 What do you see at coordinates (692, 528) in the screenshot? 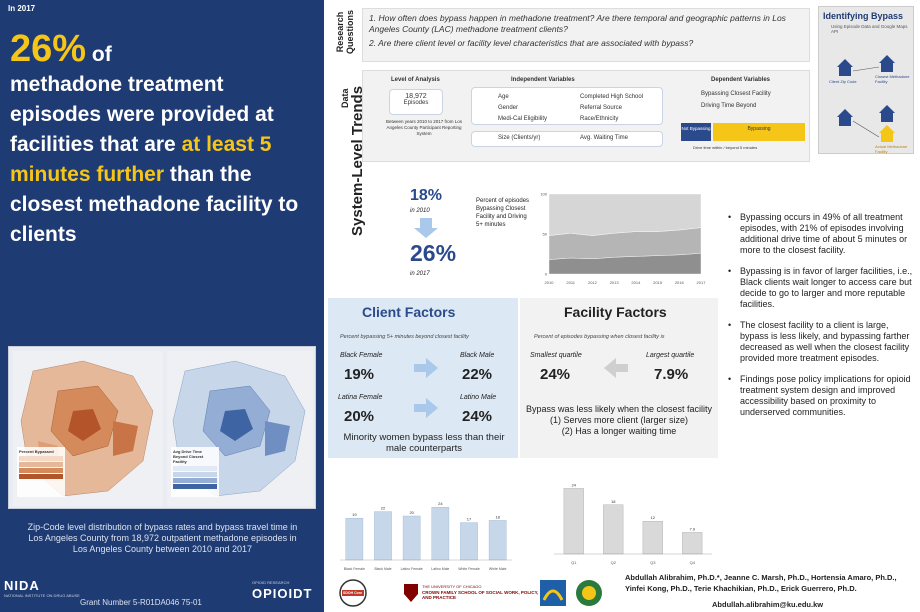
I see `bar-value-label: 7.9` at bounding box center [692, 528].